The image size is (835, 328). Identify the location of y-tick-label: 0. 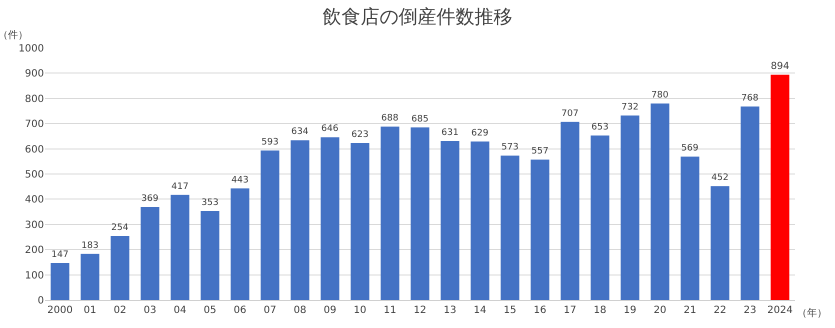
(41, 301).